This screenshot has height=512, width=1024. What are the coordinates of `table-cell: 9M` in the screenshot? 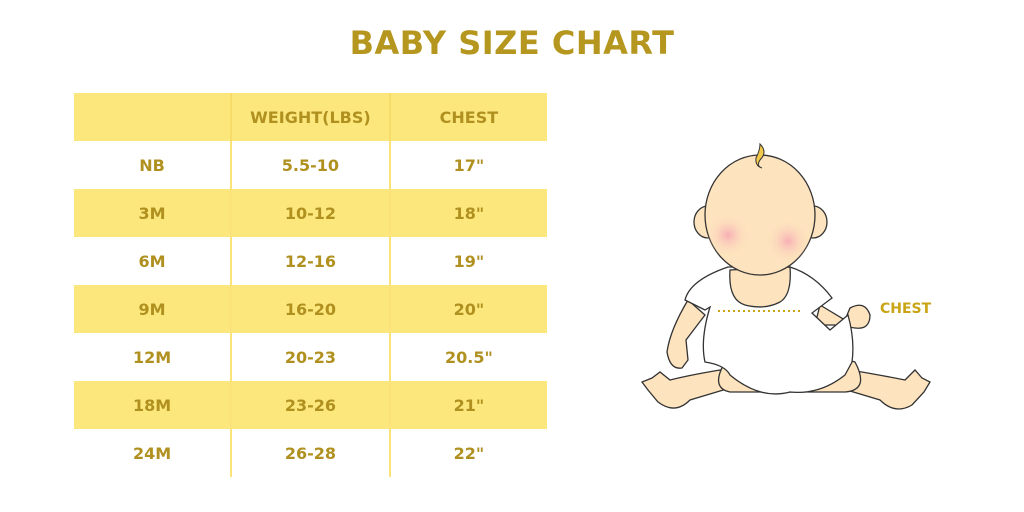 It's located at (153, 309).